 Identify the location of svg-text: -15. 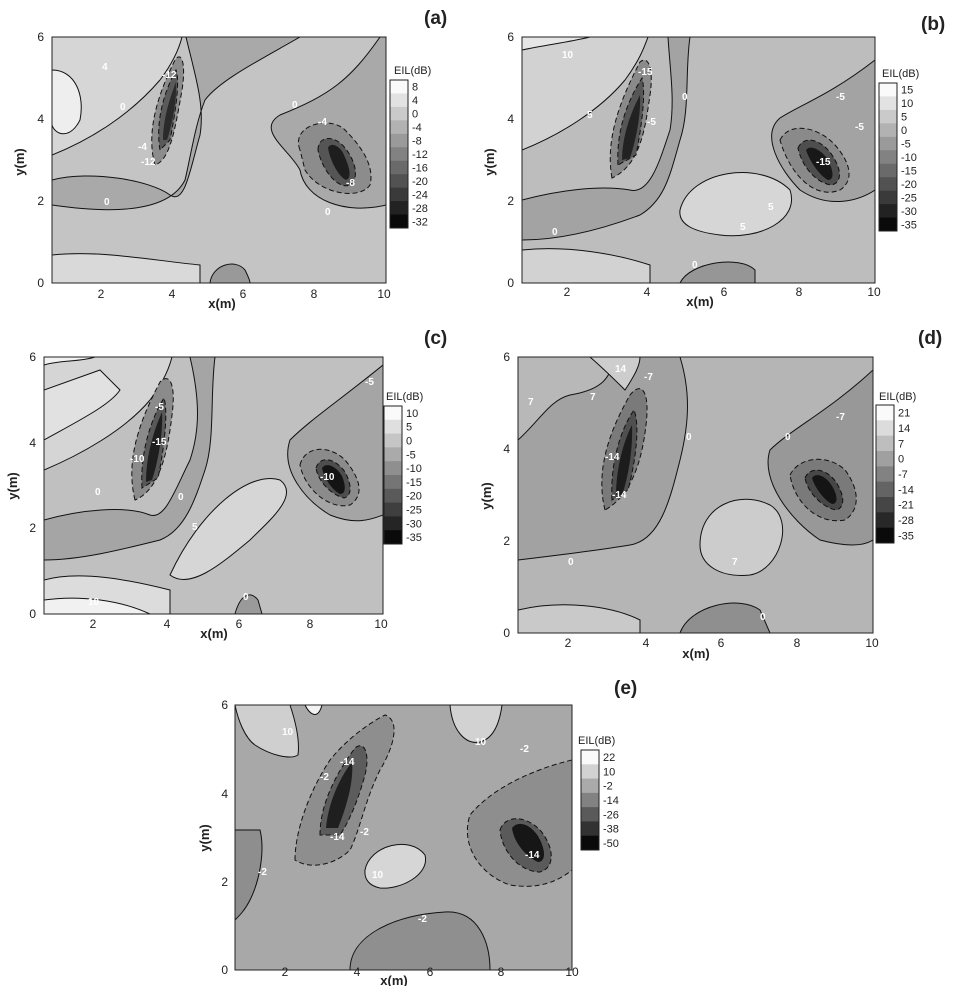
(823, 162).